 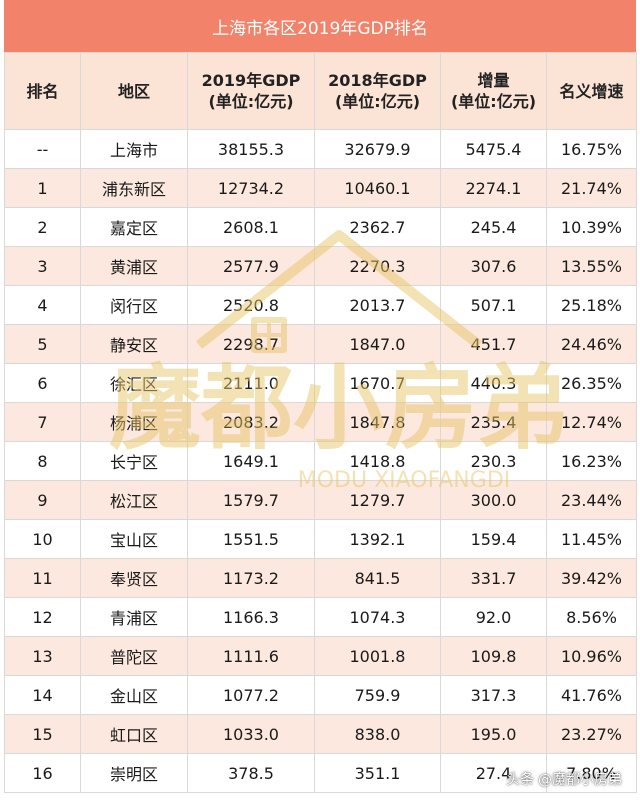 What do you see at coordinates (134, 149) in the screenshot?
I see `cell-region: 上海市` at bounding box center [134, 149].